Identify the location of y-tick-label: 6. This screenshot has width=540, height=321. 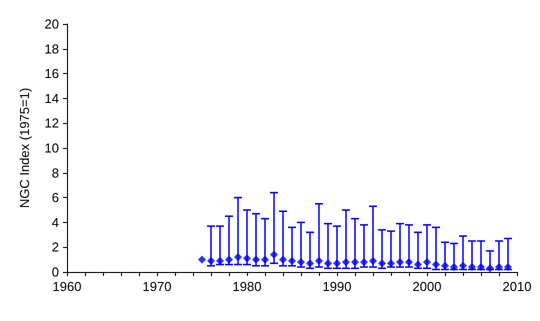
(55, 198).